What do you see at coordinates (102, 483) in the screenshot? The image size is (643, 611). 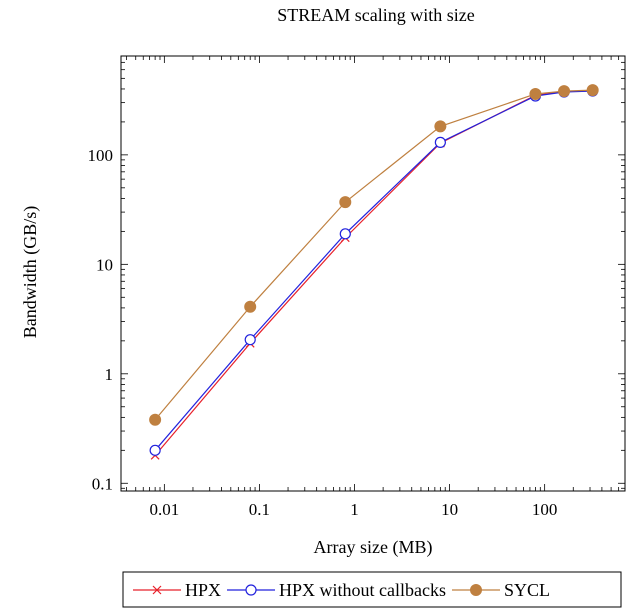 I see `y-tick-label: 0.1` at bounding box center [102, 483].